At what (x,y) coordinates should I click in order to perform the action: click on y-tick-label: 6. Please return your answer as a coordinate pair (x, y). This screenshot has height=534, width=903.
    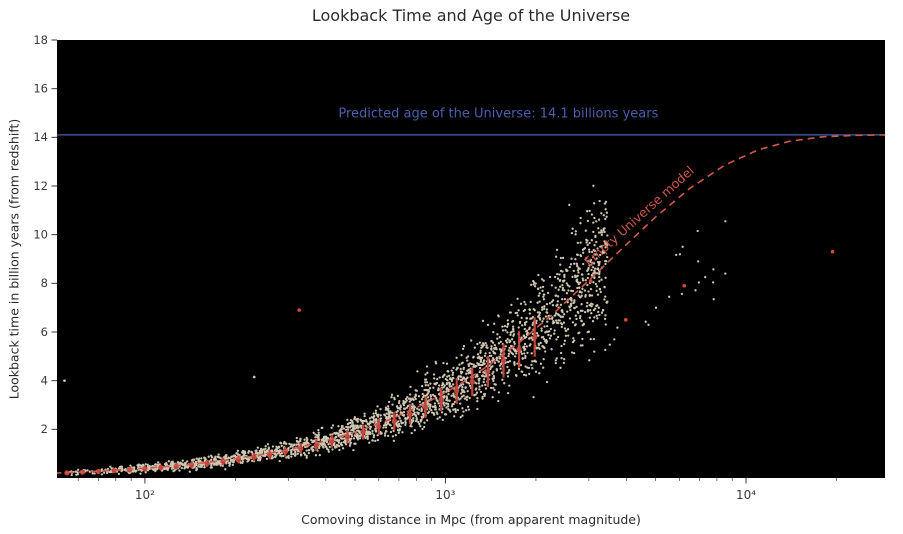
    Looking at the image, I should click on (44, 332).